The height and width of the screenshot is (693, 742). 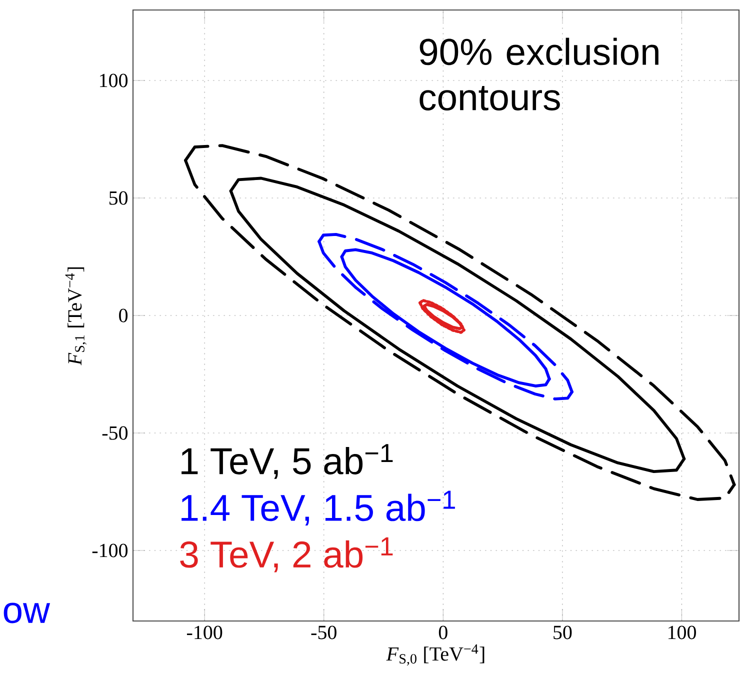 What do you see at coordinates (539, 74) in the screenshot?
I see `annotation: 90% exclusion contours` at bounding box center [539, 74].